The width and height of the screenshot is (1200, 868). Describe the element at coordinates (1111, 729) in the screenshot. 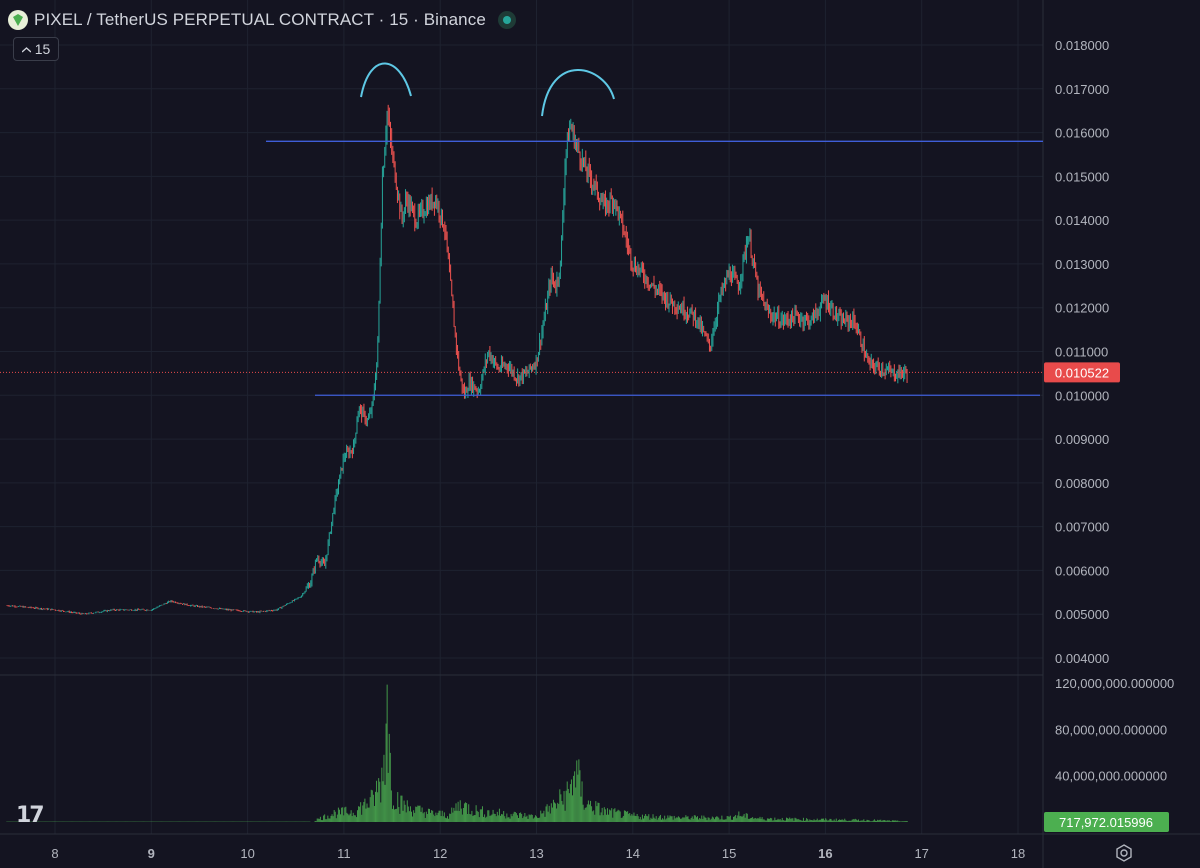

I see `volume-tick-label: 80,000,000.000000` at that location.